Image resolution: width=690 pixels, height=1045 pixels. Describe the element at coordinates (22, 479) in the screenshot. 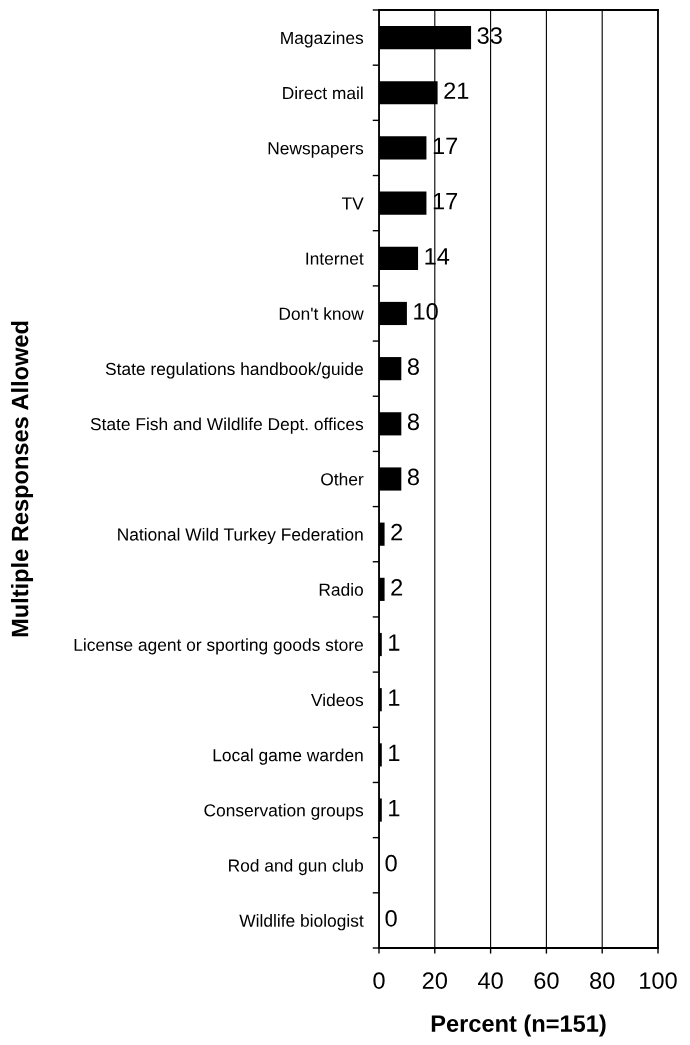

I see `y-axis-title: Multiple Responses Allowed` at that location.